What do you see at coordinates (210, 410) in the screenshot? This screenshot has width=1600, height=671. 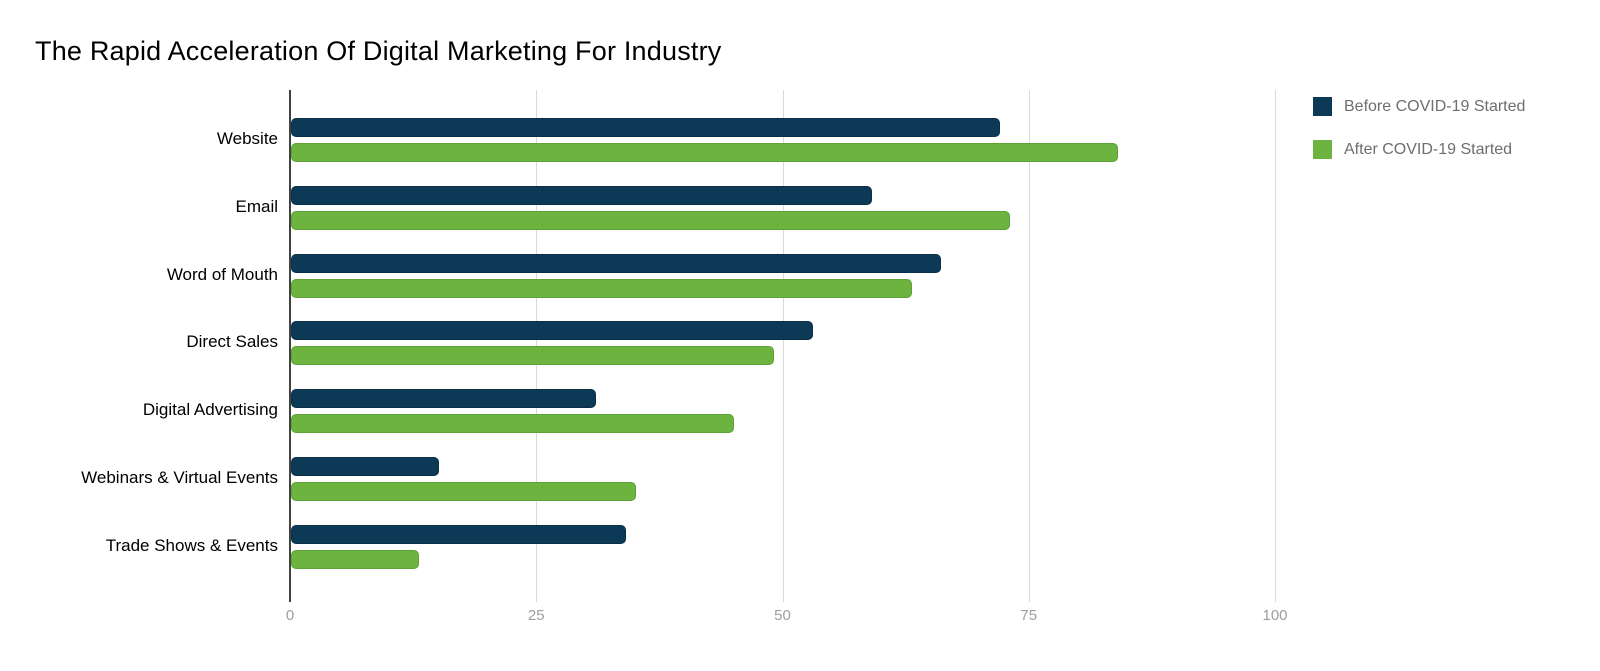 I see `category-label: Digital Advertising` at bounding box center [210, 410].